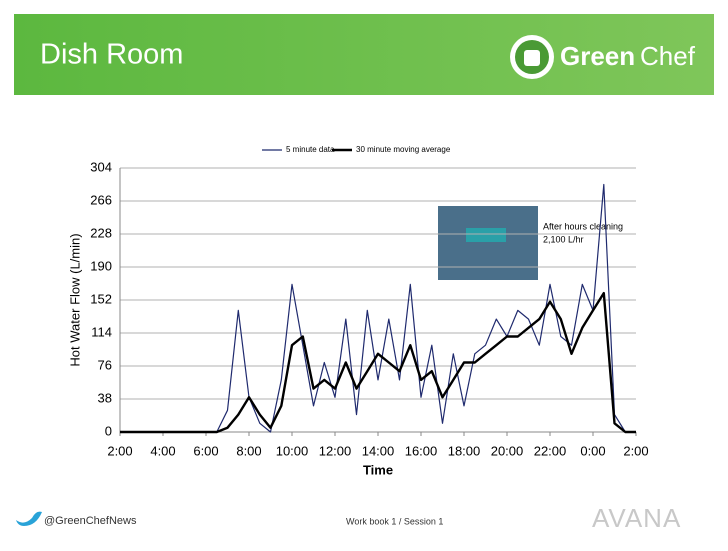 The width and height of the screenshot is (728, 551). I want to click on logo-hat, so click(532, 58).